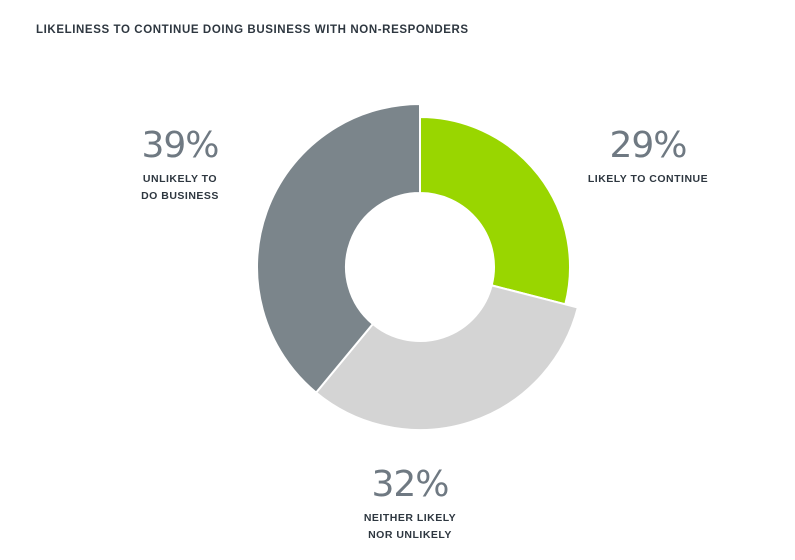 Image resolution: width=795 pixels, height=560 pixels. I want to click on callout-likely: 29% LIKELY TO CONTINUE, so click(648, 156).